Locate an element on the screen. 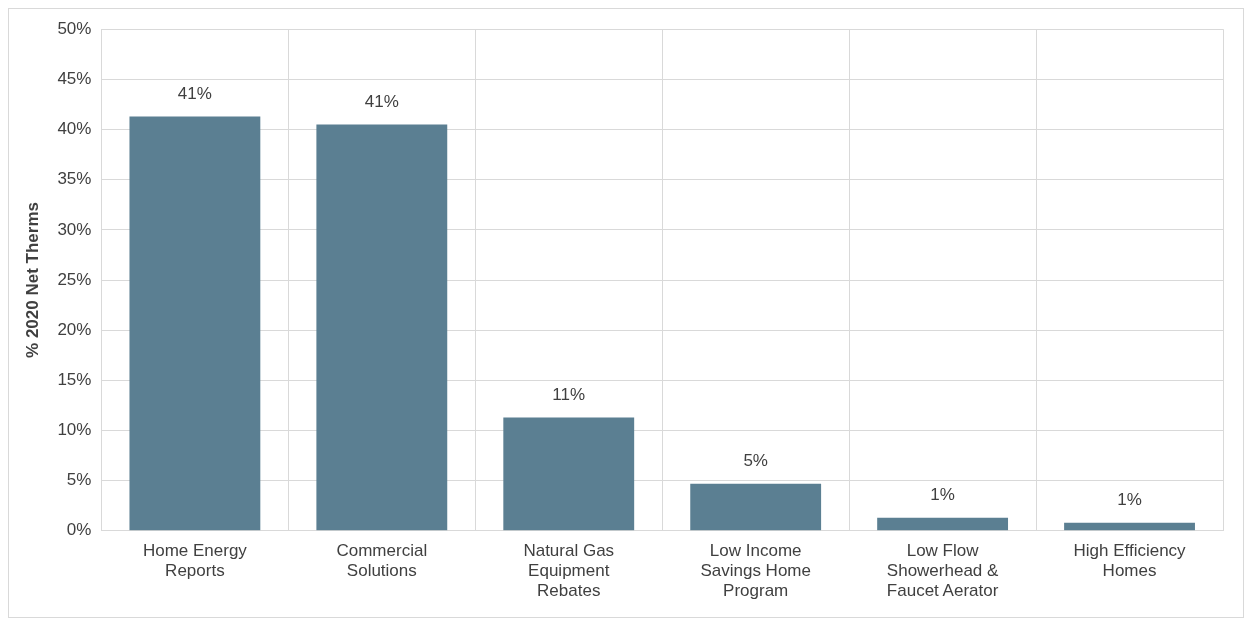 This screenshot has height=626, width=1252. y-tick-label: 40% is located at coordinates (74, 129).